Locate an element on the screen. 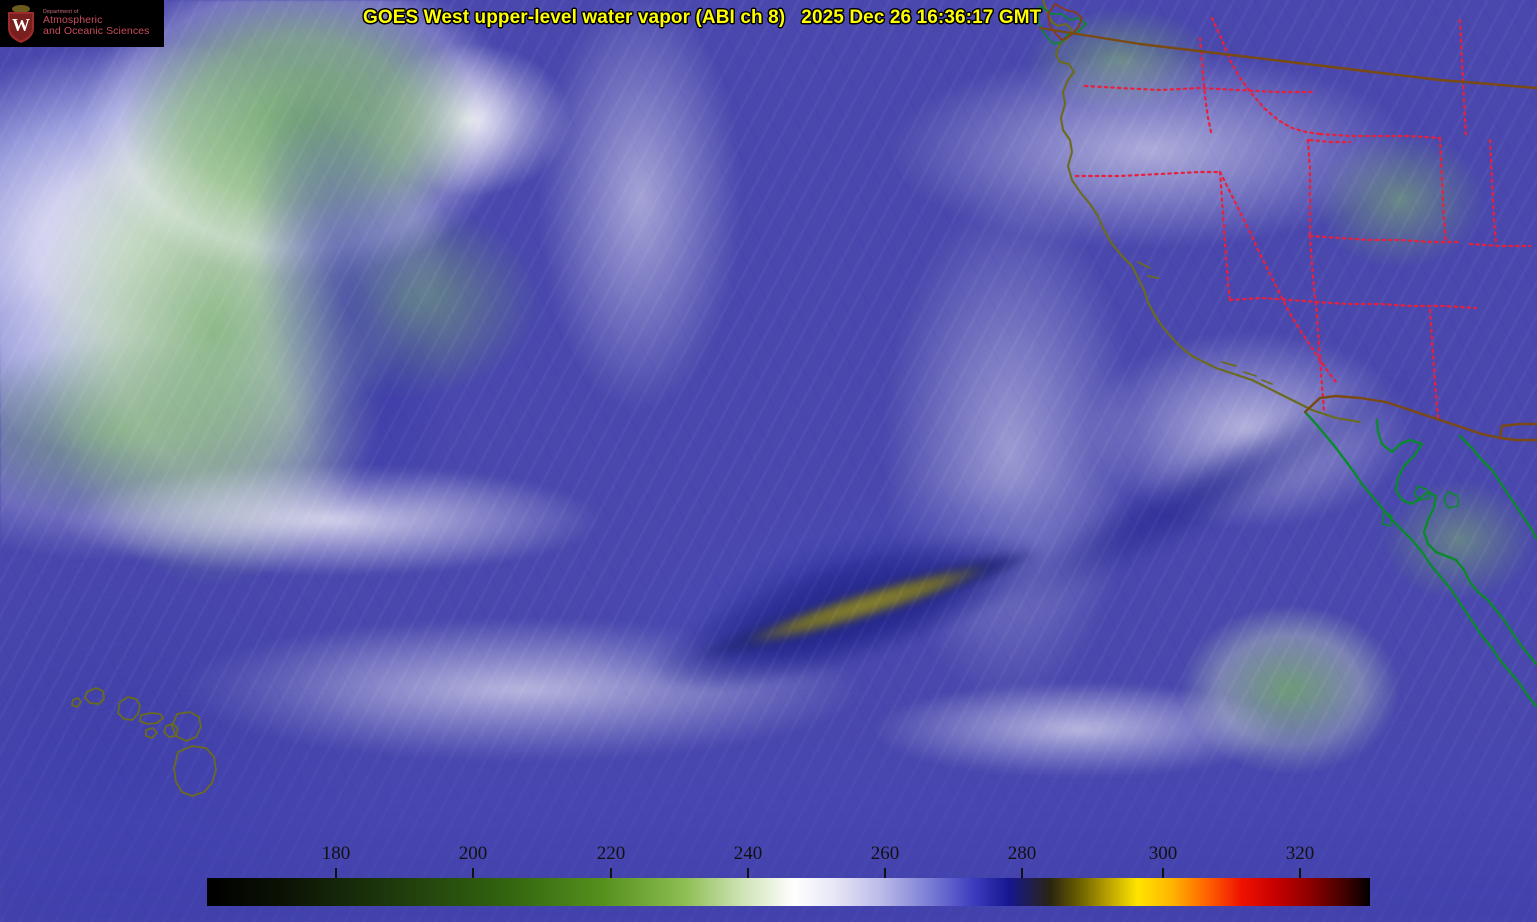 Image resolution: width=1537 pixels, height=922 pixels. state-border-id-mt is located at coordinates (1266, 76).